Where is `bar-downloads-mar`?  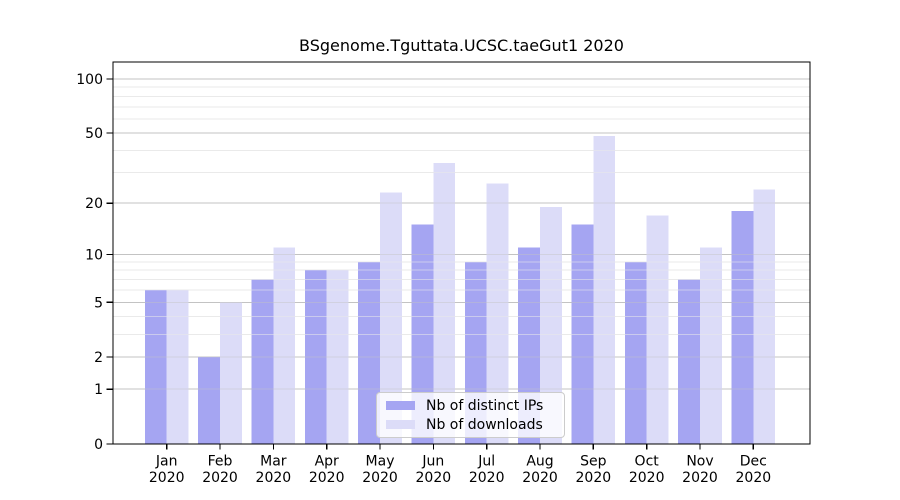
bar-downloads-mar is located at coordinates (284, 345).